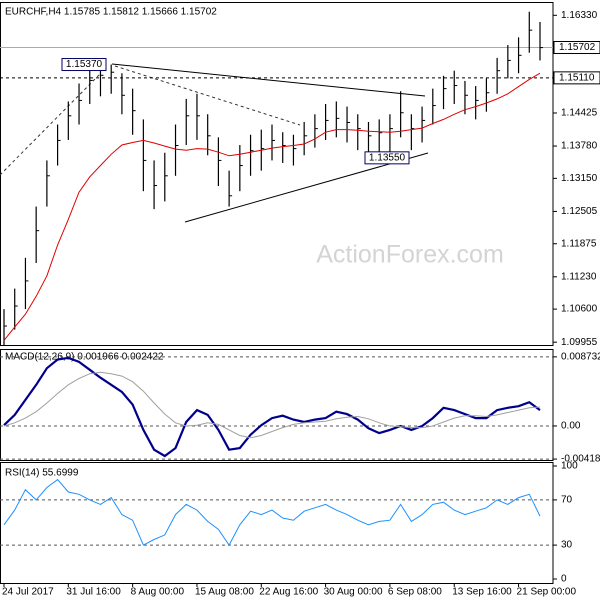 The width and height of the screenshot is (600, 600). I want to click on y-tick-label: 1.11875, so click(579, 243).